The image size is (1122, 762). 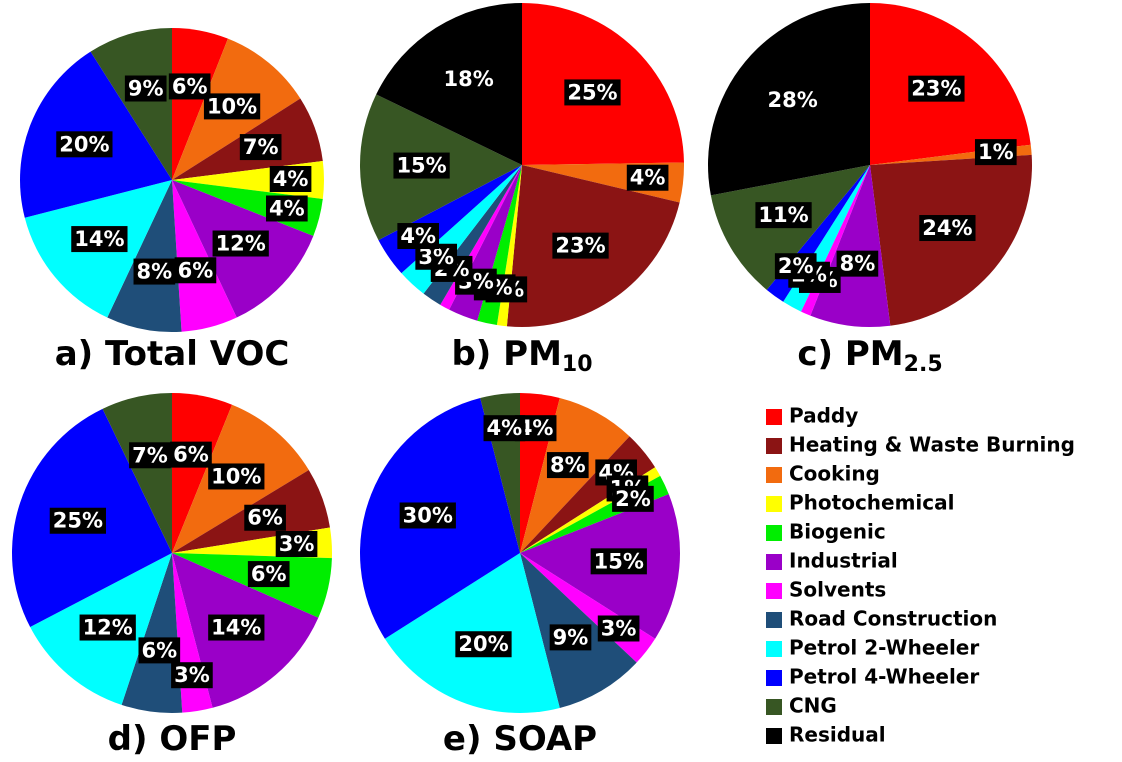 I want to click on legend-label: Photochemical, so click(x=872, y=503).